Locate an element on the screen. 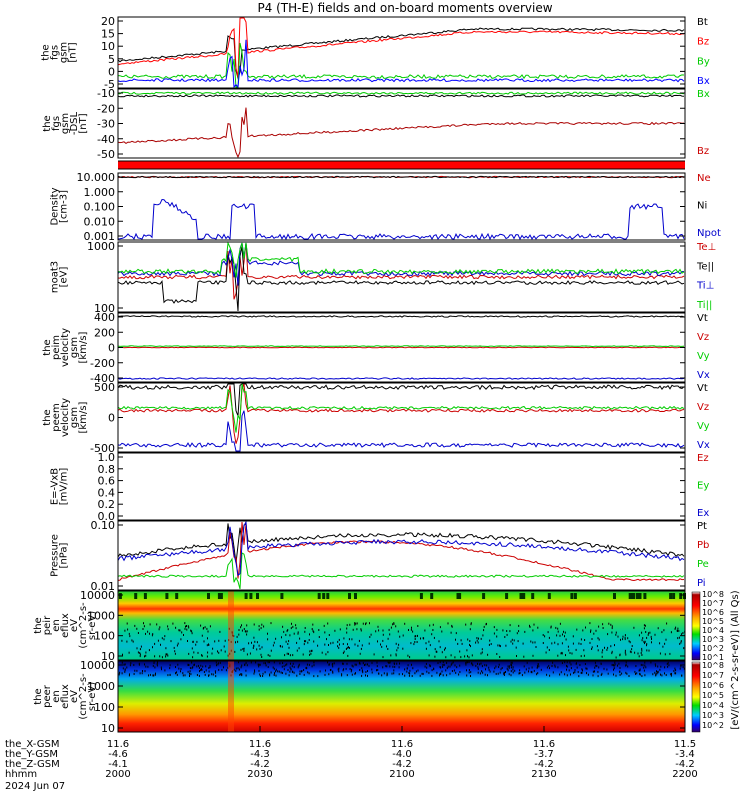  y-tick-label: -20 is located at coordinates (106, 108).